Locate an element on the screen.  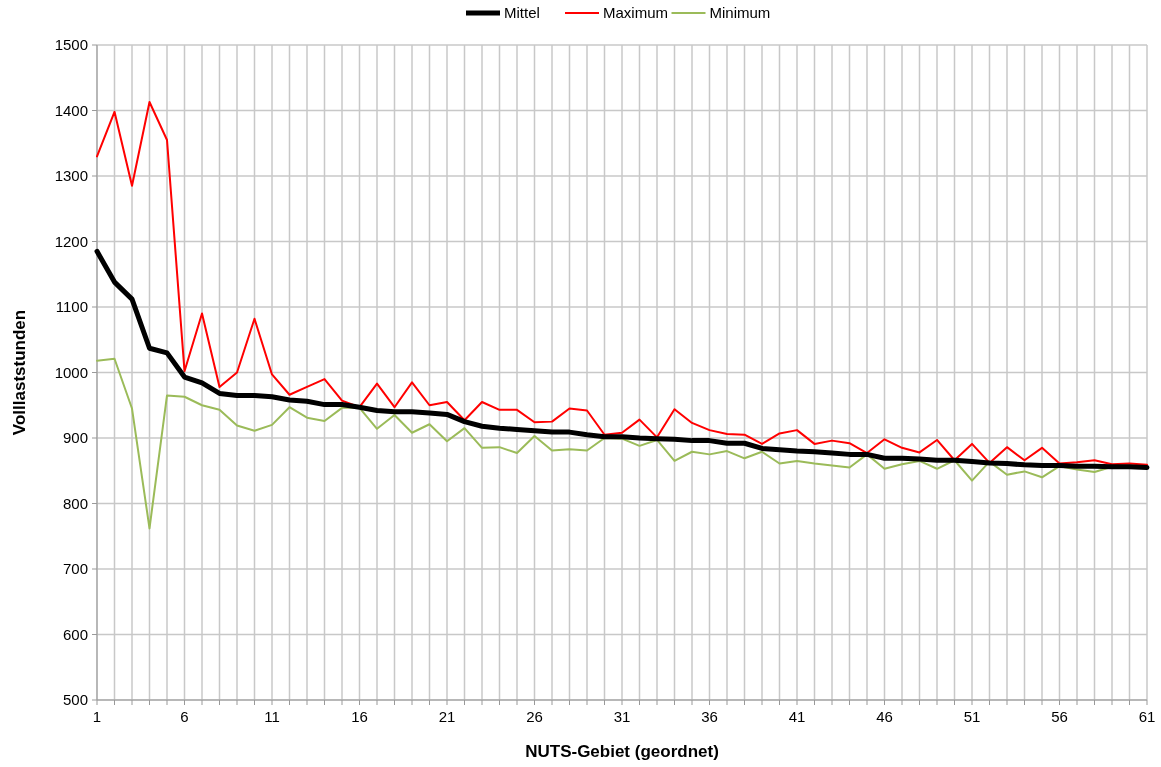
x-tick-label: 61 is located at coordinates (1147, 716).